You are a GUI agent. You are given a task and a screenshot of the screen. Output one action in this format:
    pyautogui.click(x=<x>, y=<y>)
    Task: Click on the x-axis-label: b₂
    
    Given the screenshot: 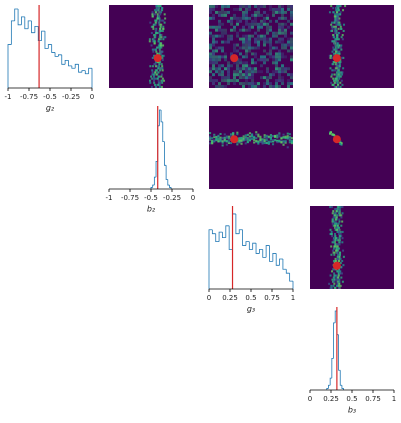 What is the action you would take?
    pyautogui.click(x=151, y=209)
    